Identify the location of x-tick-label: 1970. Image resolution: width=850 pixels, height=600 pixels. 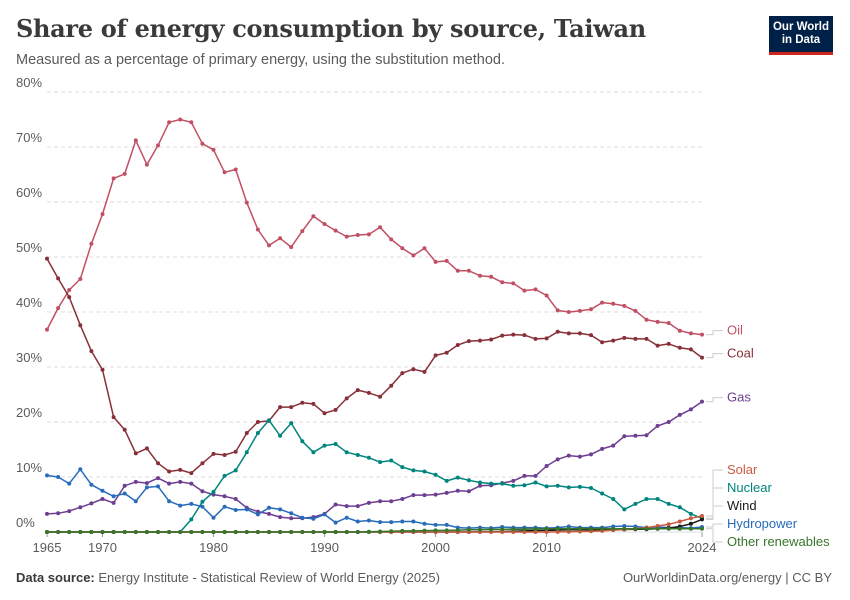
(102, 547).